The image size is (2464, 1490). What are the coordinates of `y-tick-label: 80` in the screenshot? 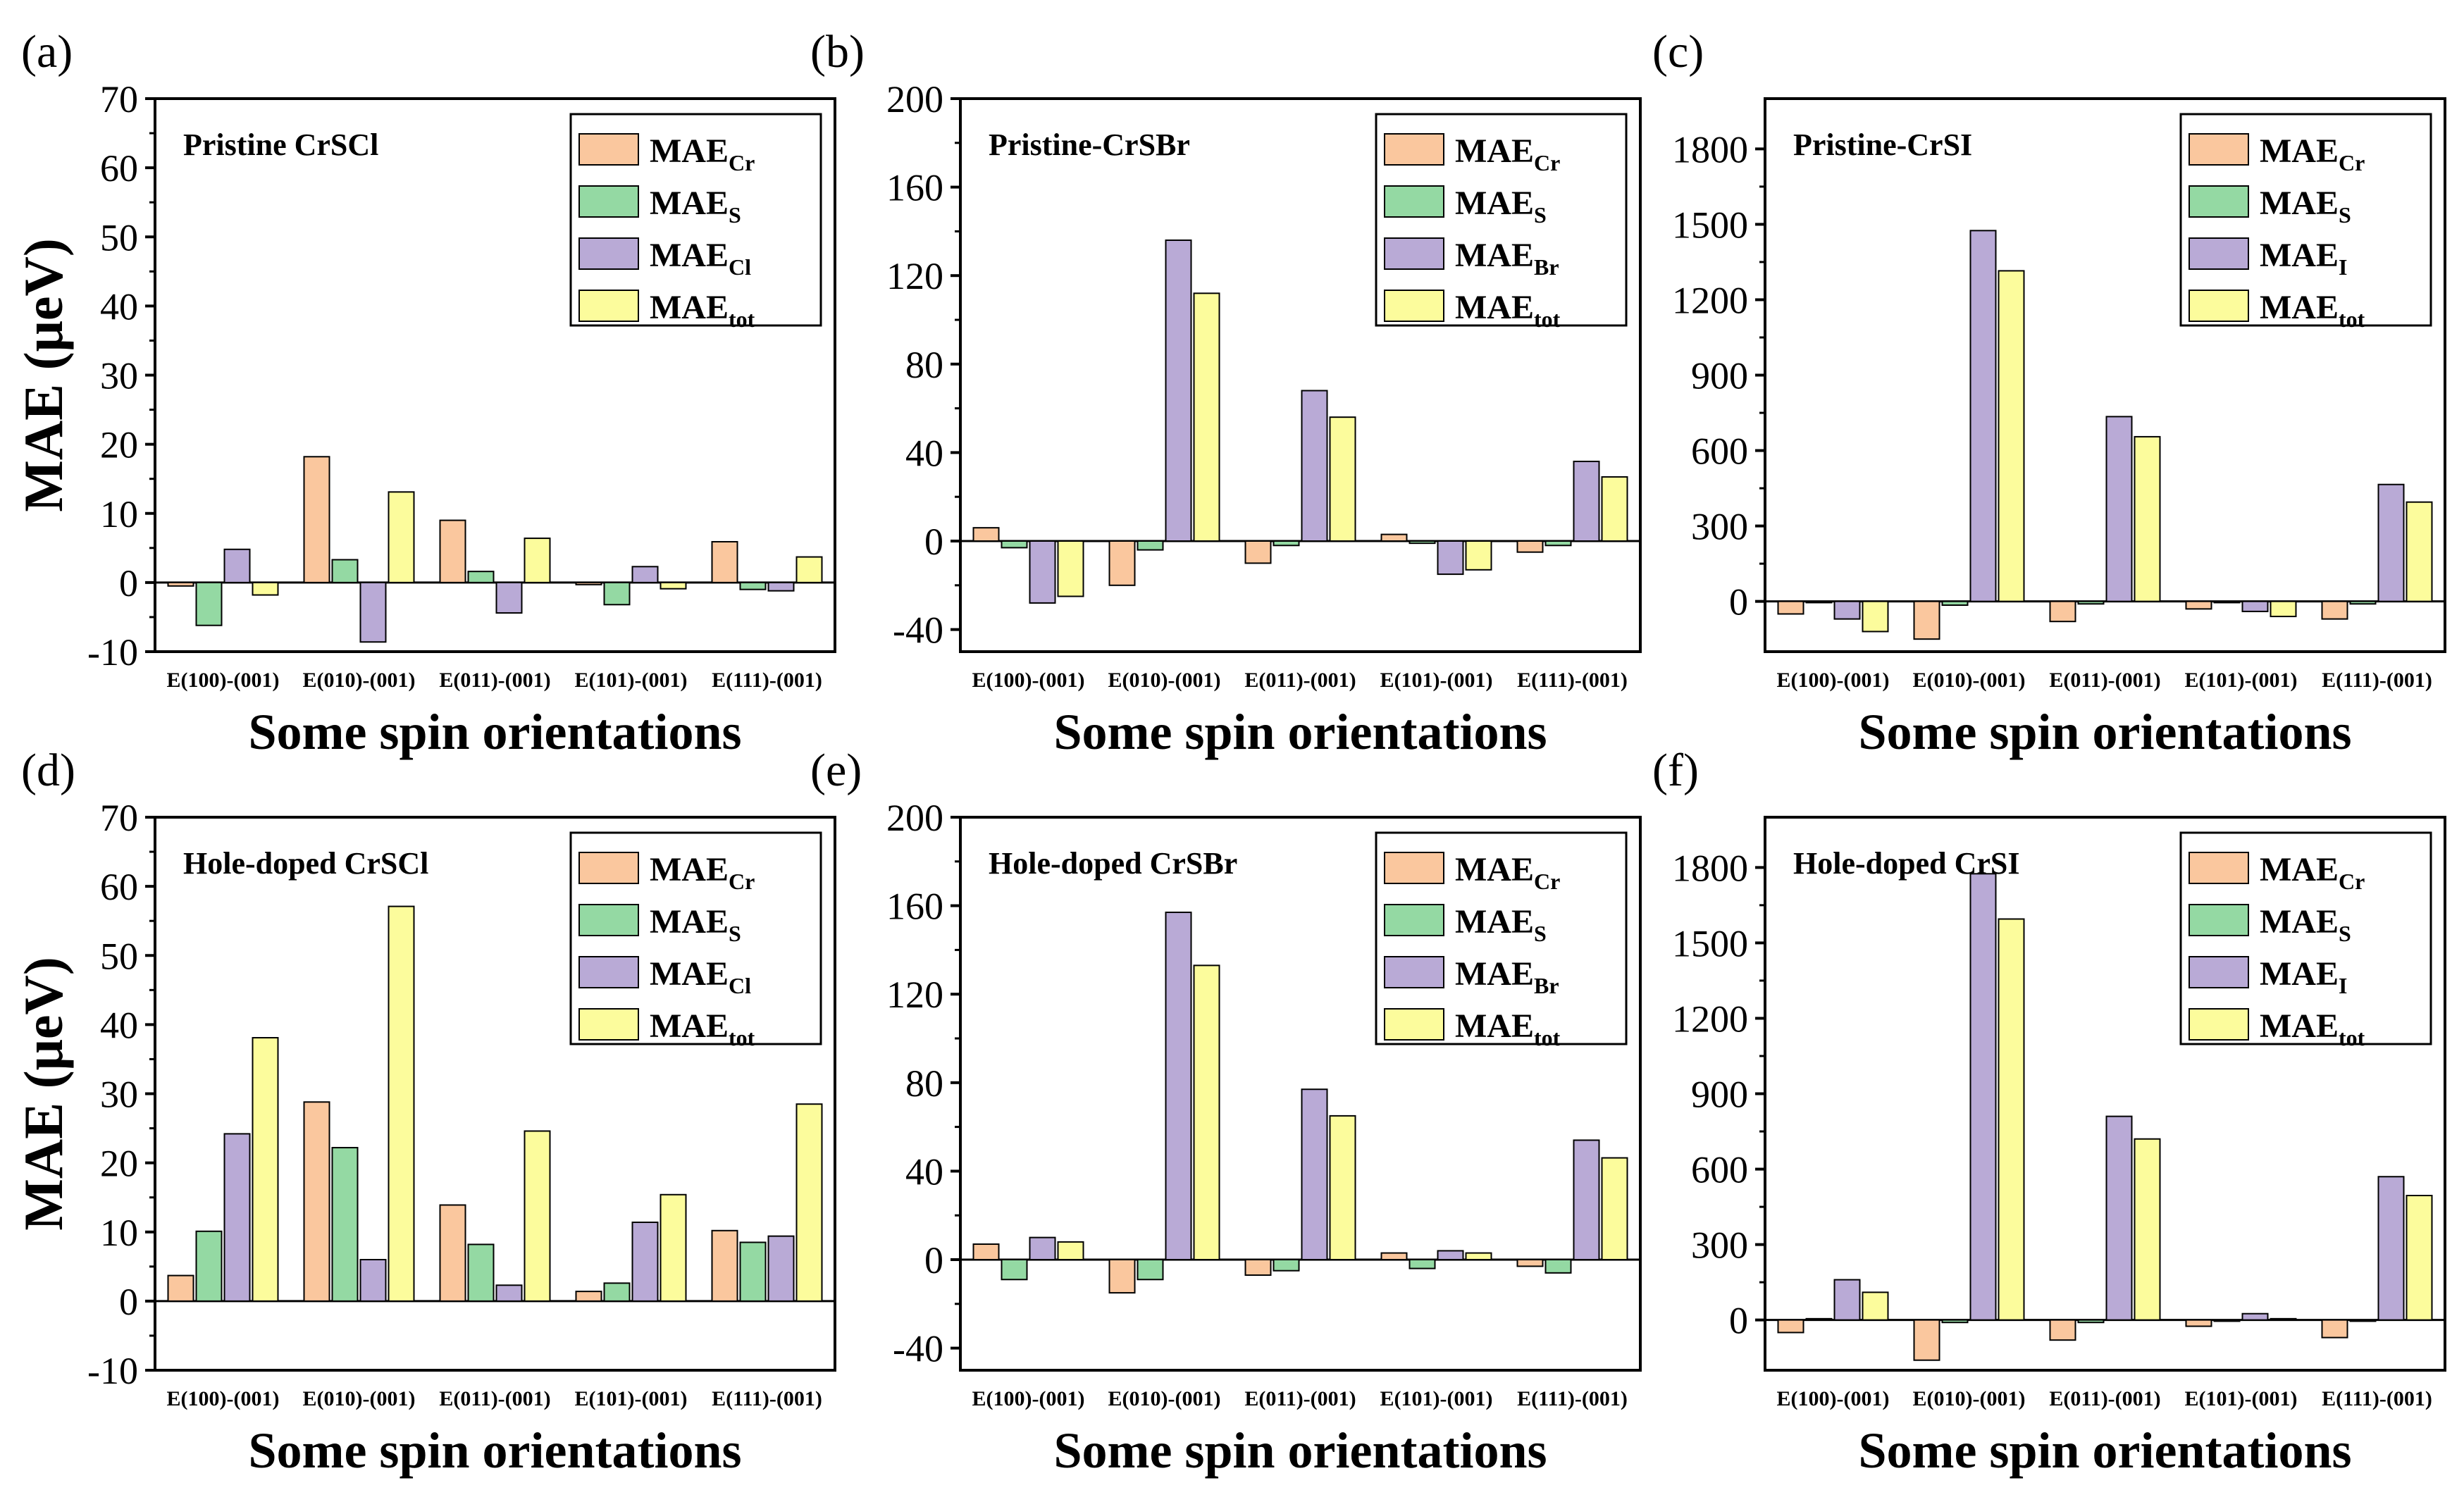 It's located at (924, 365).